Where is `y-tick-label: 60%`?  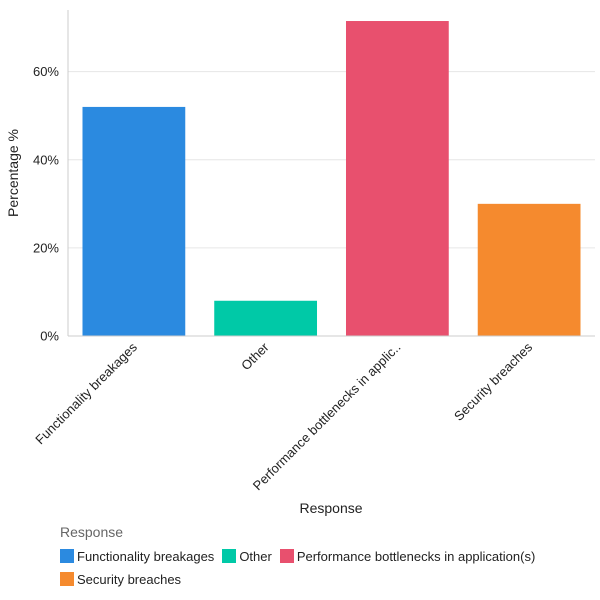
y-tick-label: 60% is located at coordinates (46, 71).